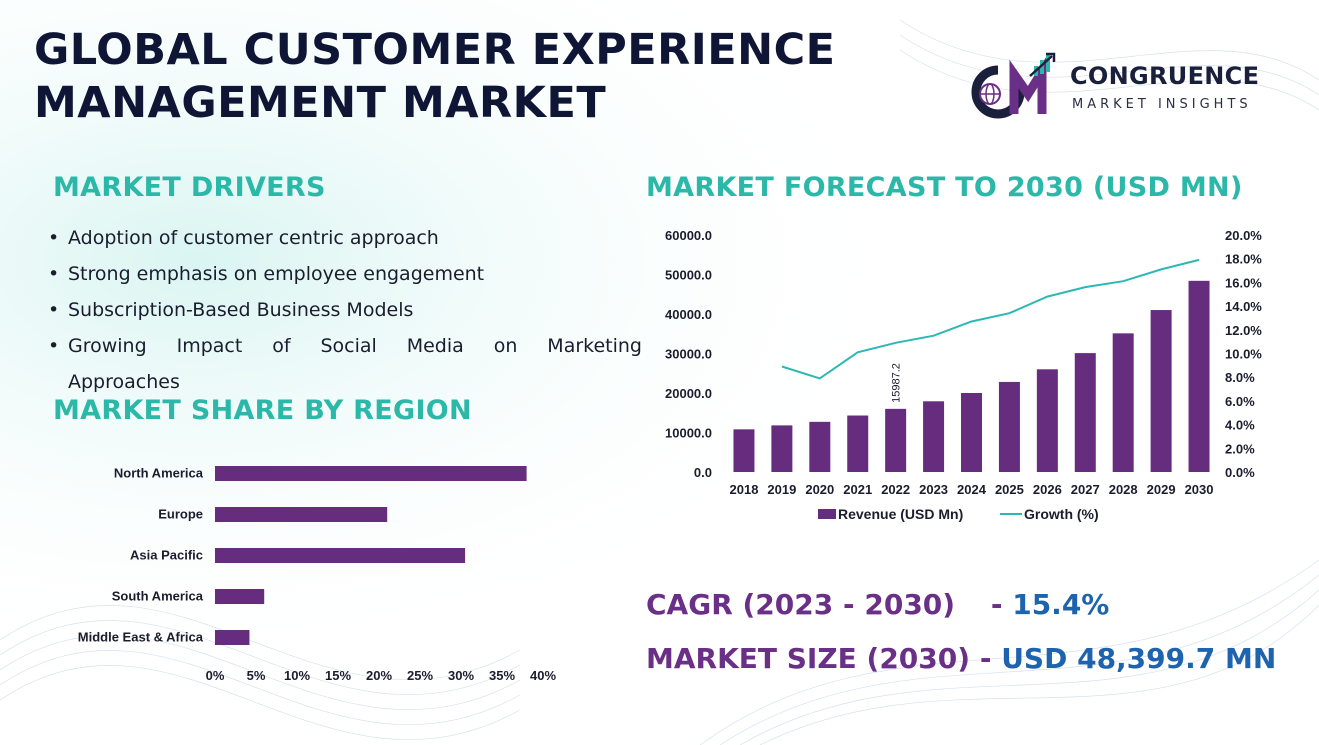 Image resolution: width=1319 pixels, height=745 pixels. Describe the element at coordinates (688, 235) in the screenshot. I see `y-left-tick-label: 60000.0` at that location.